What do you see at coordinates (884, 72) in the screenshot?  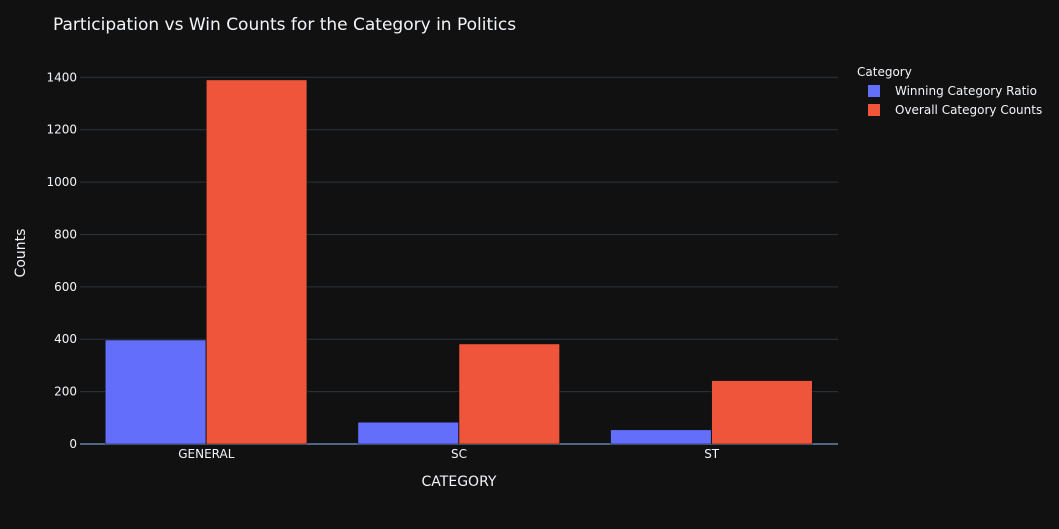 I see `legend-title: Category` at bounding box center [884, 72].